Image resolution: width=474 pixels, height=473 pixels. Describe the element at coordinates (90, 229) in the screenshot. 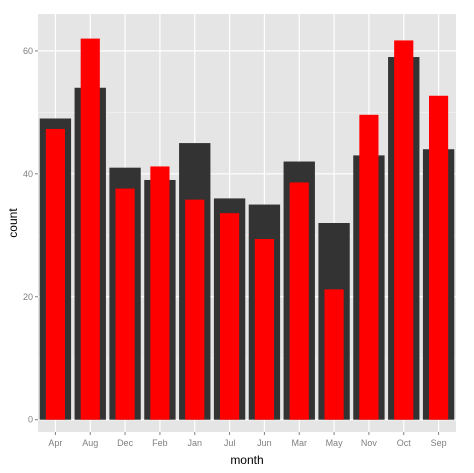

I see `bar-red-aug` at that location.